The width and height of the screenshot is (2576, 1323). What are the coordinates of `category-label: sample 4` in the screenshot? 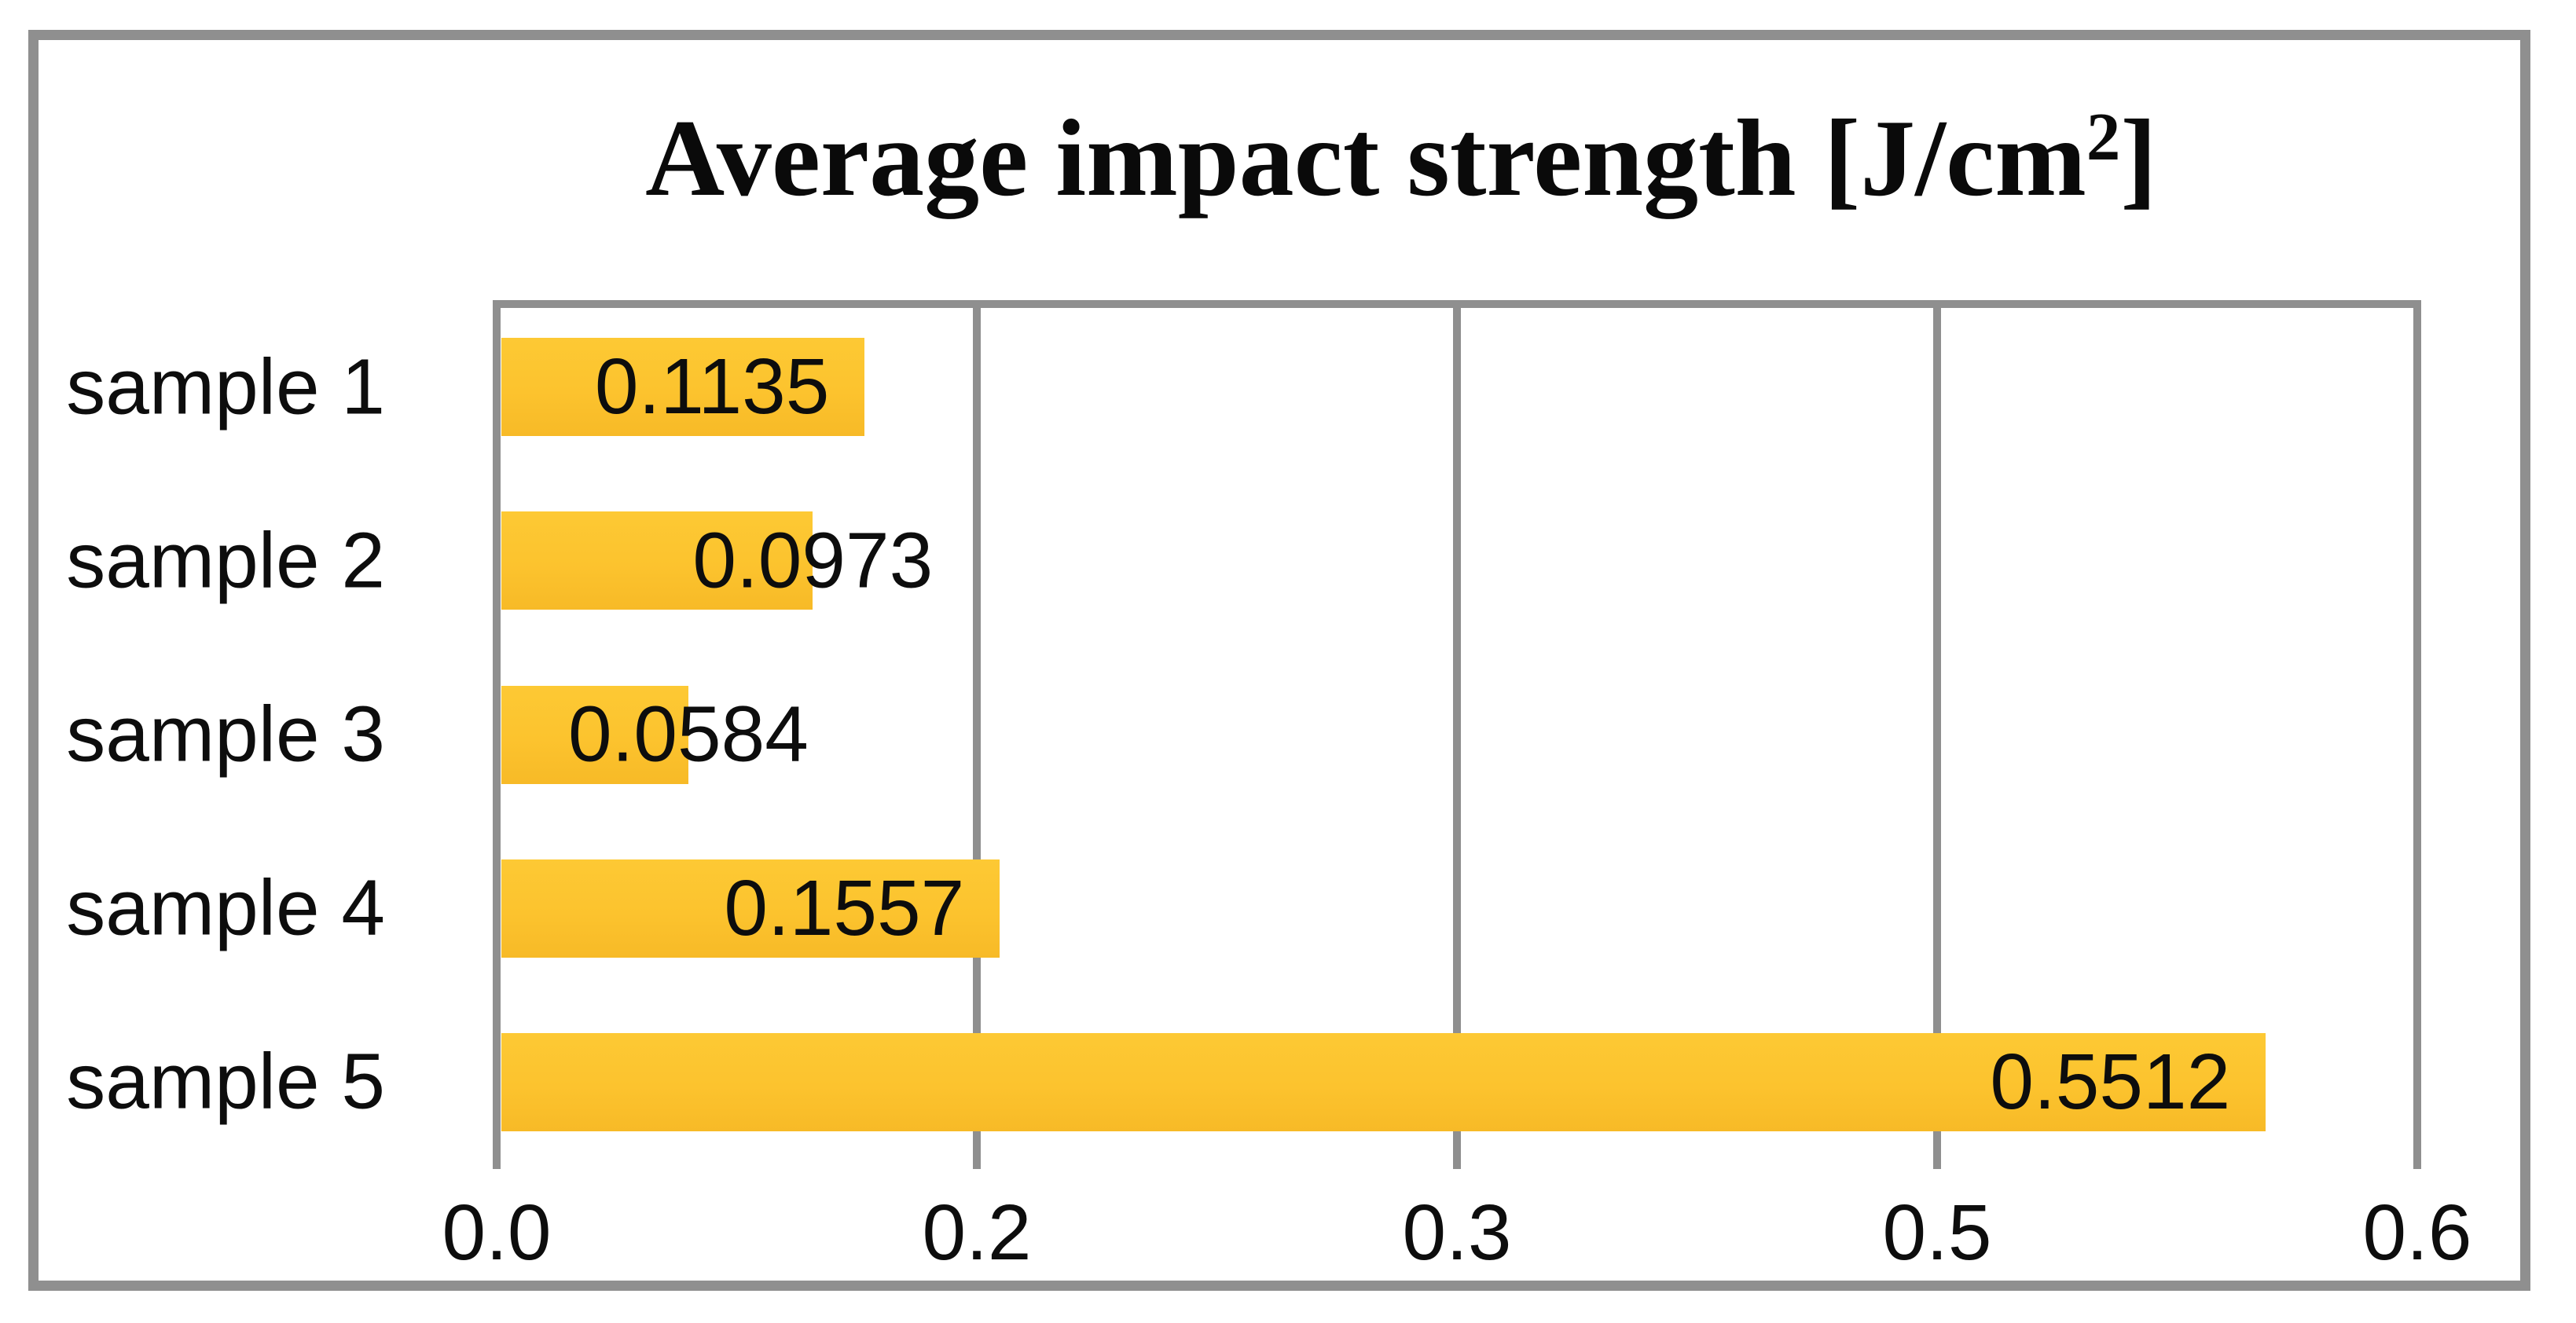 It's located at (226, 907).